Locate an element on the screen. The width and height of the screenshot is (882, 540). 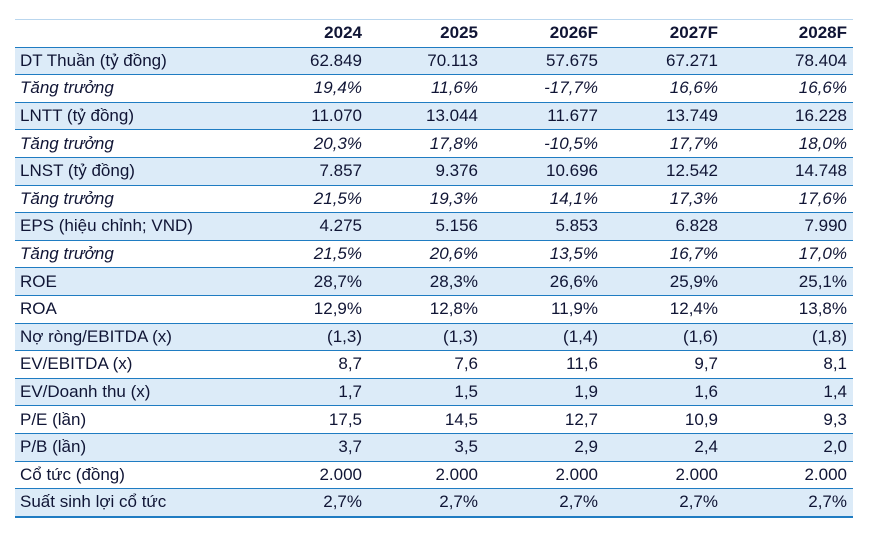
header-corner is located at coordinates (132, 34).